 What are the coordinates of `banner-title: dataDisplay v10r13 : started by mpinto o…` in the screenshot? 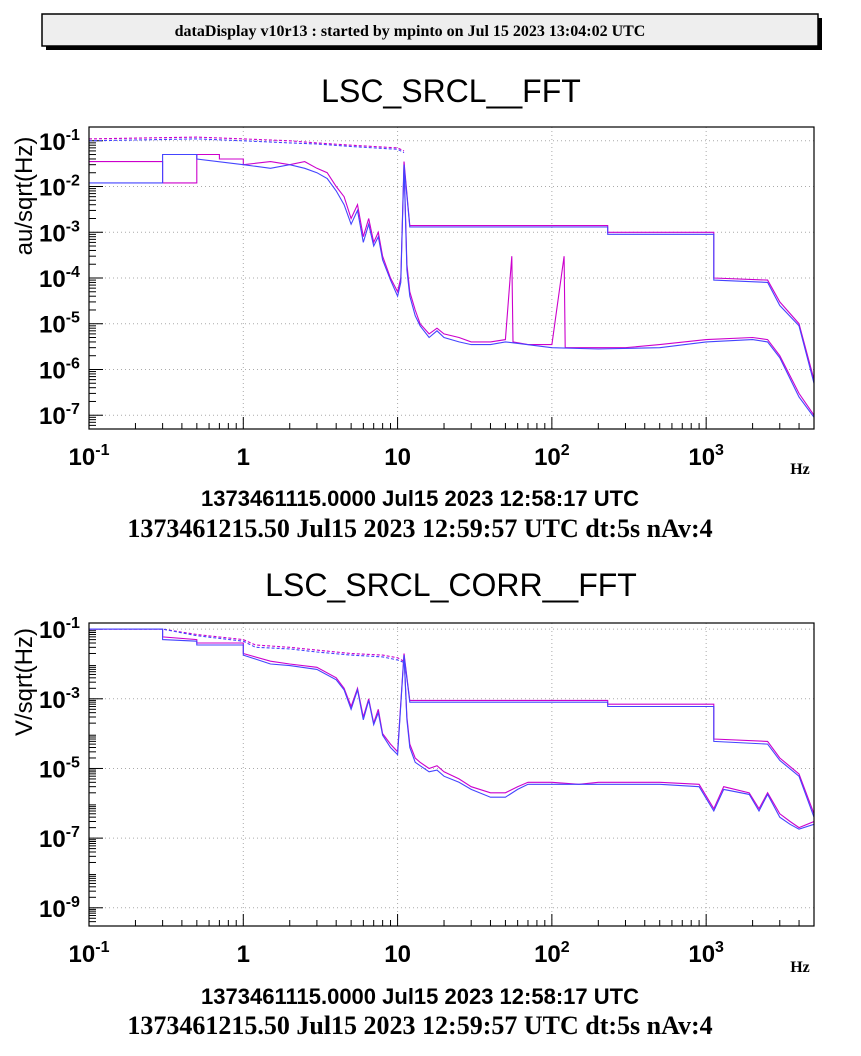 It's located at (410, 31).